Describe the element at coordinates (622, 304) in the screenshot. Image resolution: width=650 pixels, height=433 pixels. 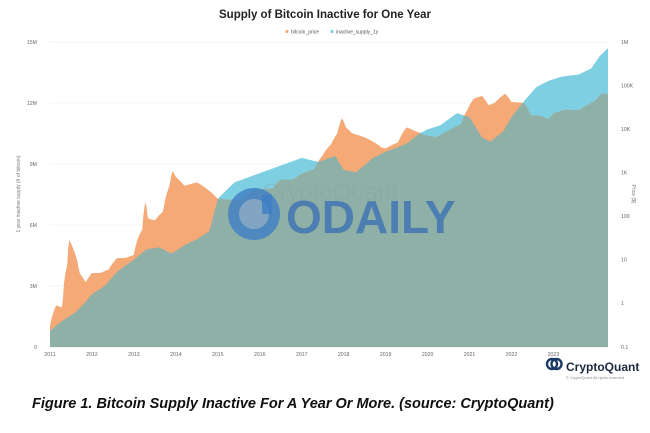
I see `y-tick-label-right: 1` at that location.